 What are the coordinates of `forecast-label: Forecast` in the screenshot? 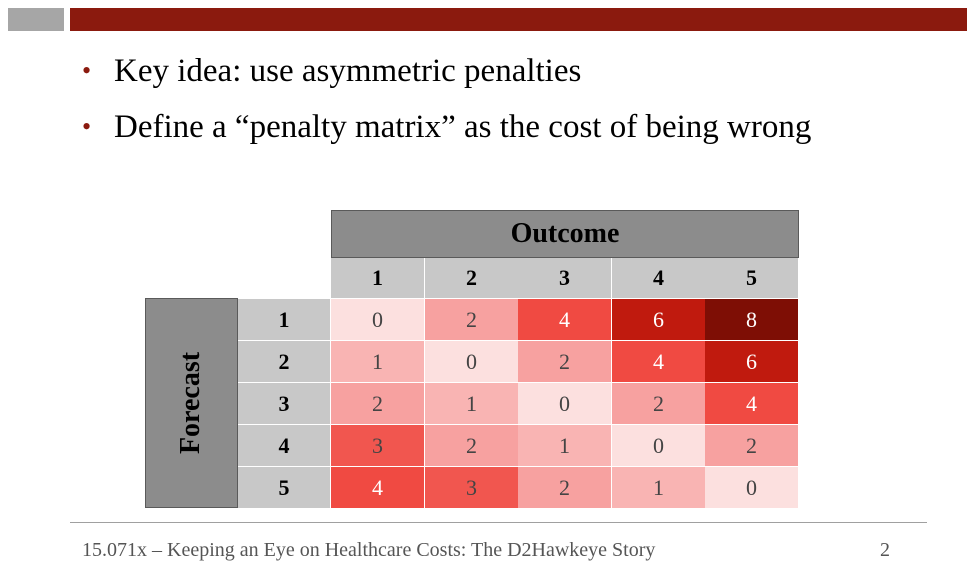 It's located at (191, 403).